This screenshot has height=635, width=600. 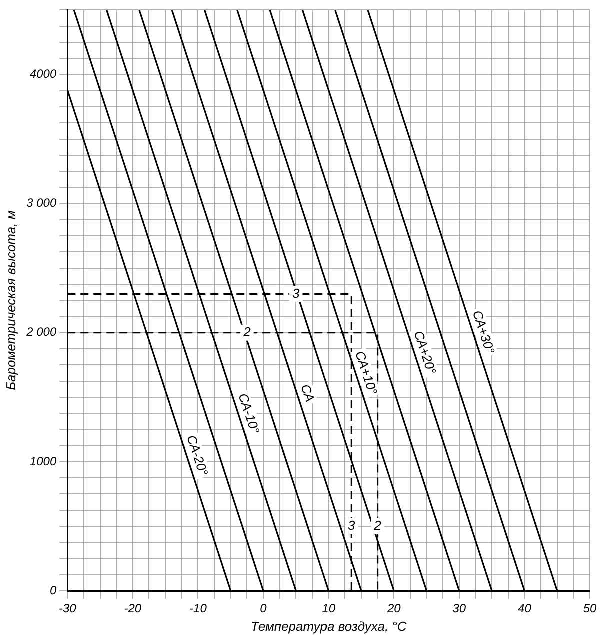 I want to click on text: СА, so click(x=308, y=393).